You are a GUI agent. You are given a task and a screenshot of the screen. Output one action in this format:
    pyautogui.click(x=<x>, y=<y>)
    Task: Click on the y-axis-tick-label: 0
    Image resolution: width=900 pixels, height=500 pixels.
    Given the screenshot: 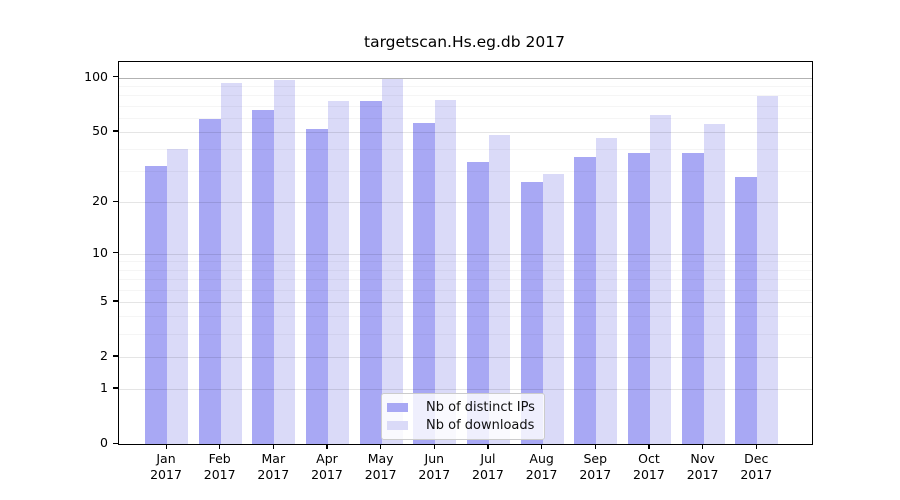 What is the action you would take?
    pyautogui.click(x=104, y=442)
    